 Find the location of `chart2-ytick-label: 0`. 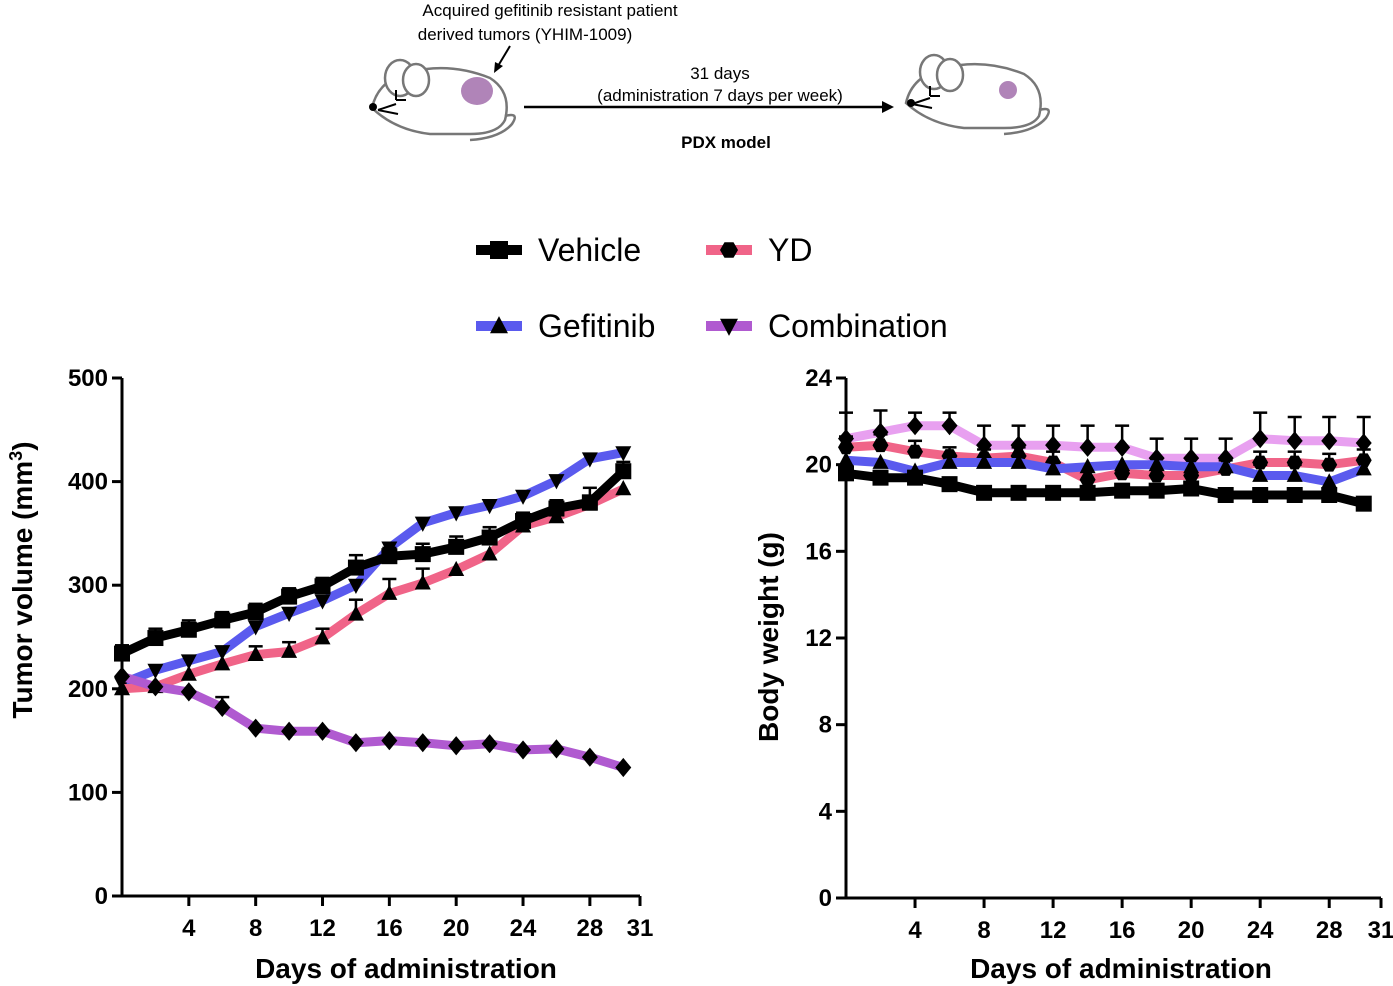

chart2-ytick-label: 0 is located at coordinates (825, 898).